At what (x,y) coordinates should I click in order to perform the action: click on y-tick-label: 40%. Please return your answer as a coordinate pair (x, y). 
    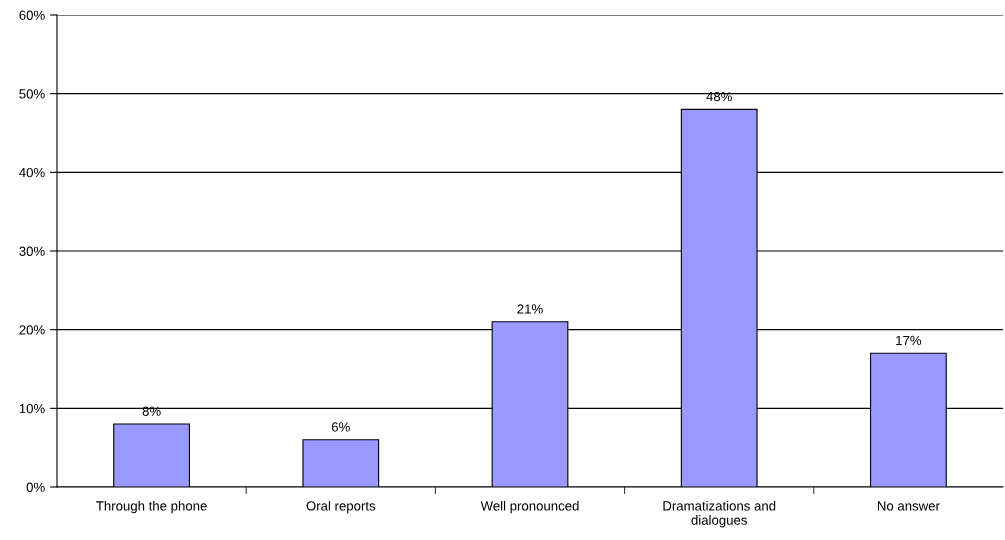
    Looking at the image, I should click on (32, 172).